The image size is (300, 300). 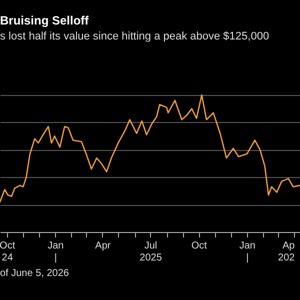 I want to click on x-tick-label: Apr, so click(x=103, y=246).